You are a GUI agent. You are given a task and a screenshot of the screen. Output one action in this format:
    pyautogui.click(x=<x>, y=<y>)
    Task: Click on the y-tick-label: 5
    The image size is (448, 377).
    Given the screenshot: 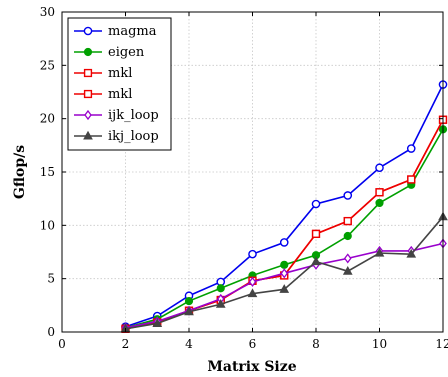 What is the action you would take?
    pyautogui.click(x=51, y=279)
    